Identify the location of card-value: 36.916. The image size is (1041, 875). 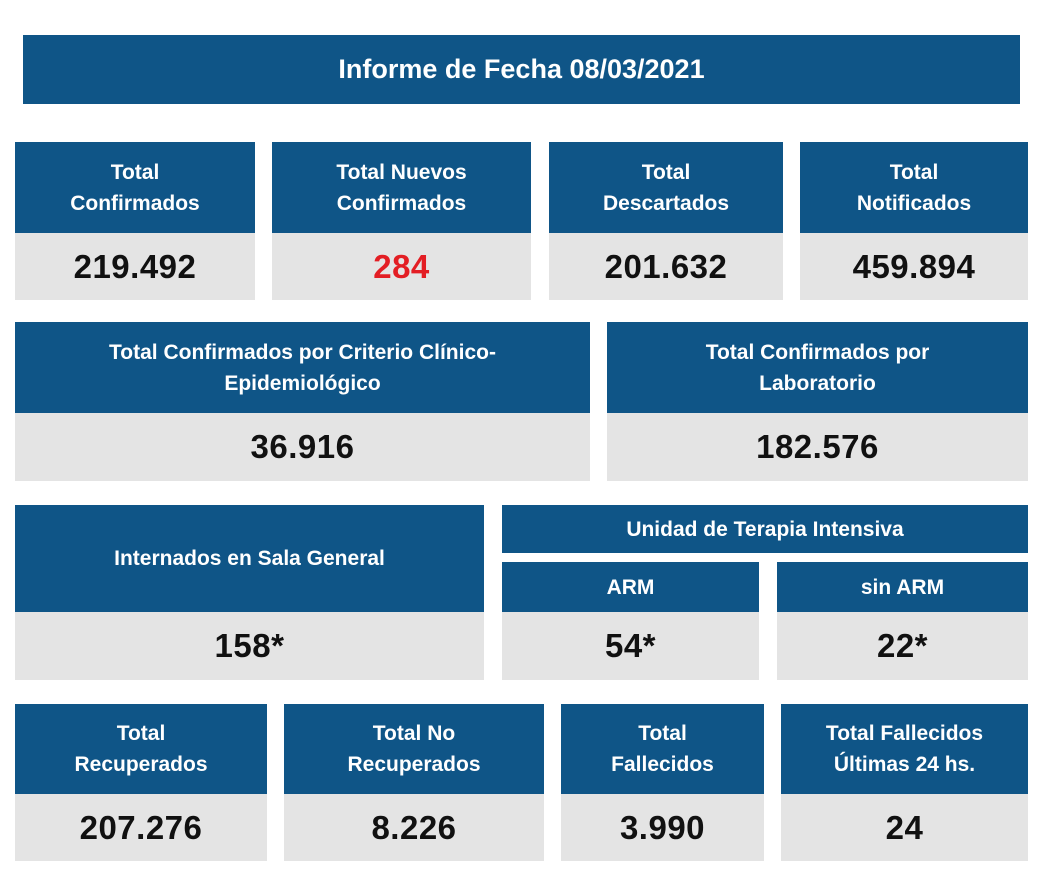
(302, 447).